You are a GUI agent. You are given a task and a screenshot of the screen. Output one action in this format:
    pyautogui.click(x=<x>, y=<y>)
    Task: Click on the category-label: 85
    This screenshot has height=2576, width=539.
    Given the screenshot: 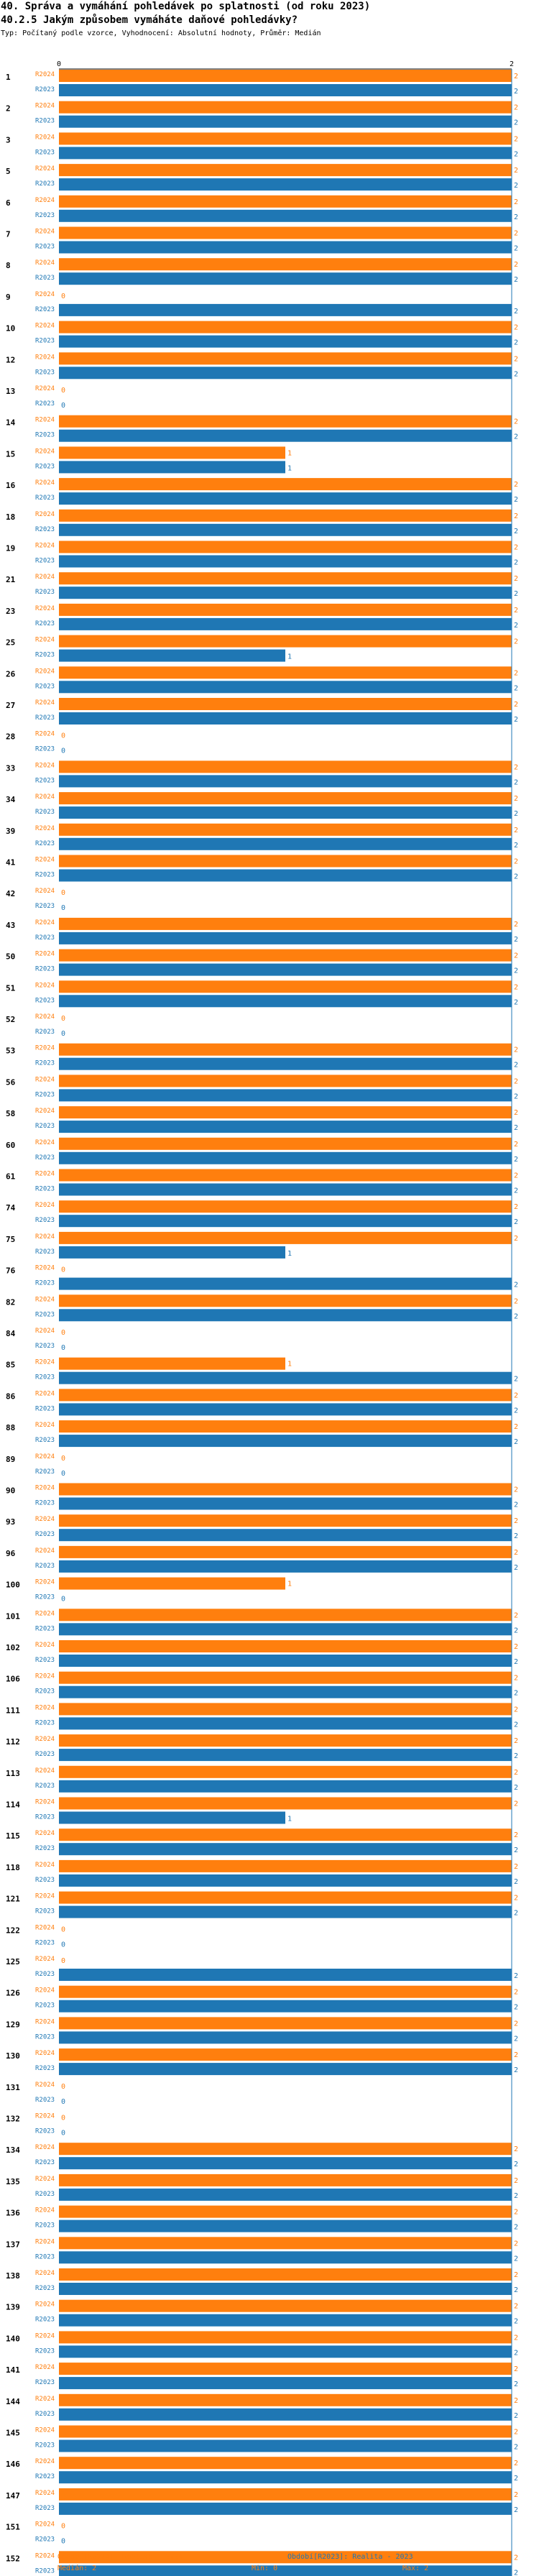 What is the action you would take?
    pyautogui.click(x=10, y=1365)
    